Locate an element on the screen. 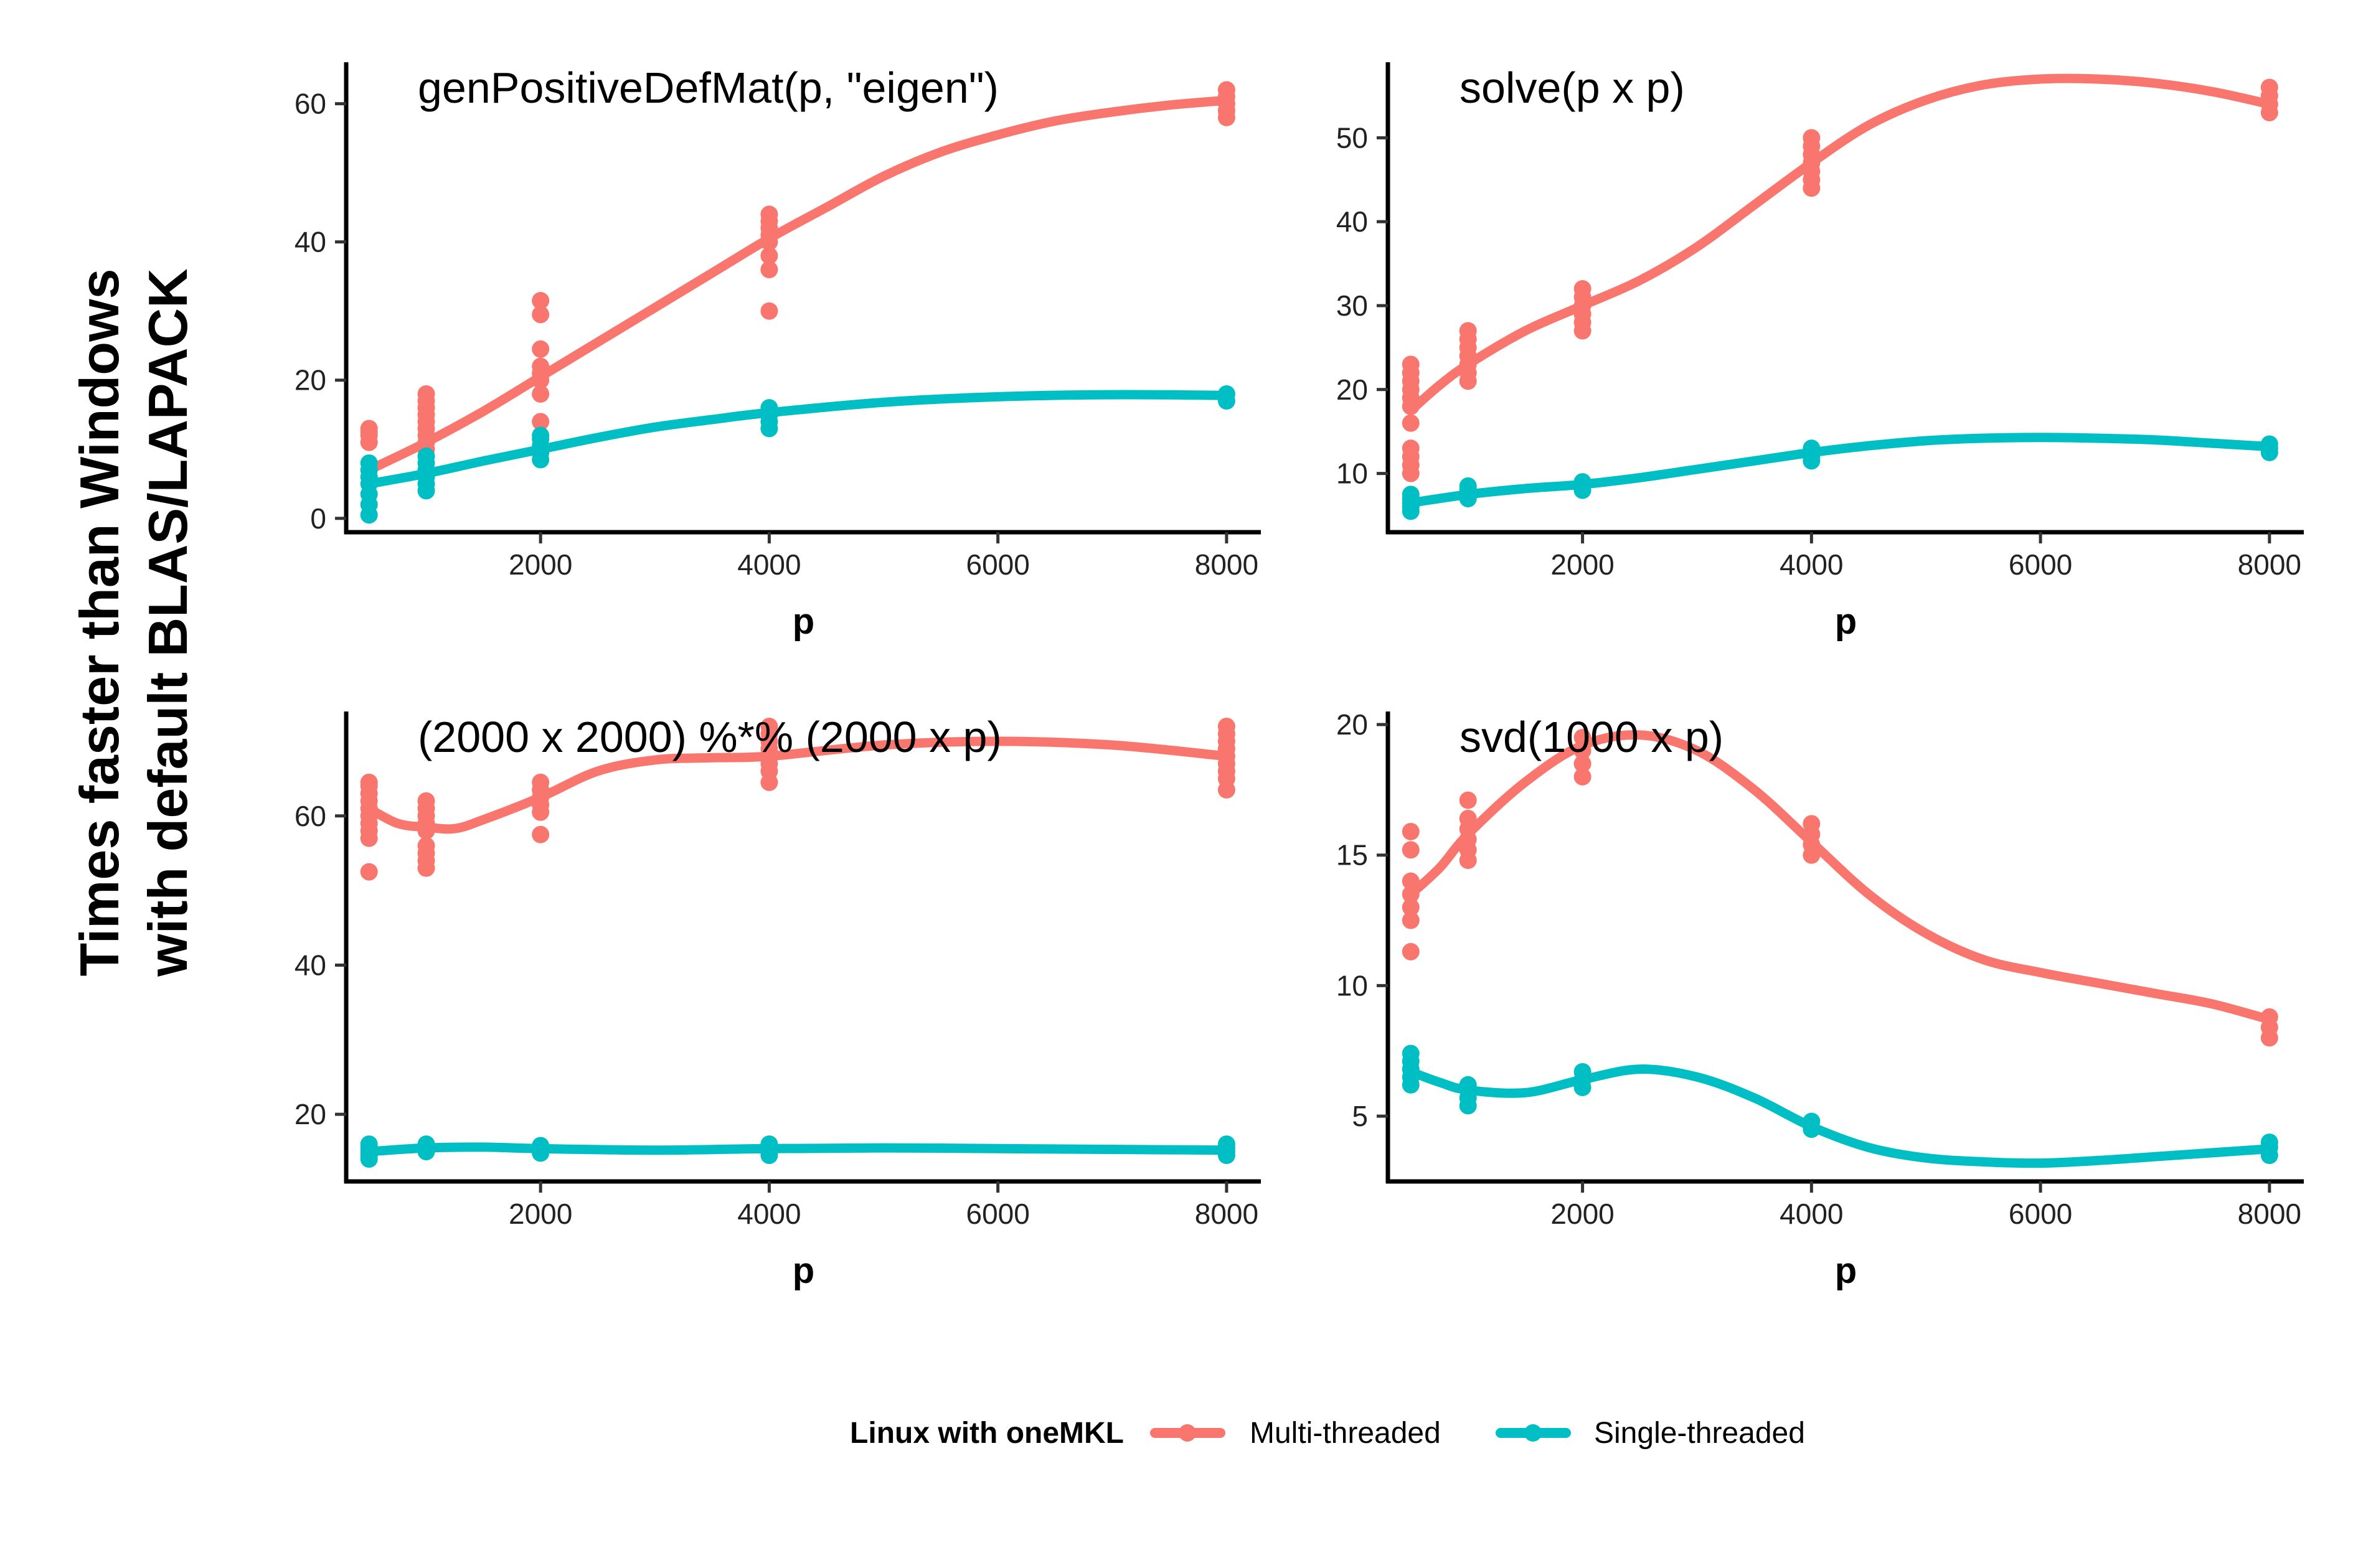  panel-title: genPositiveDefMat(p, "eigen") is located at coordinates (708, 87).